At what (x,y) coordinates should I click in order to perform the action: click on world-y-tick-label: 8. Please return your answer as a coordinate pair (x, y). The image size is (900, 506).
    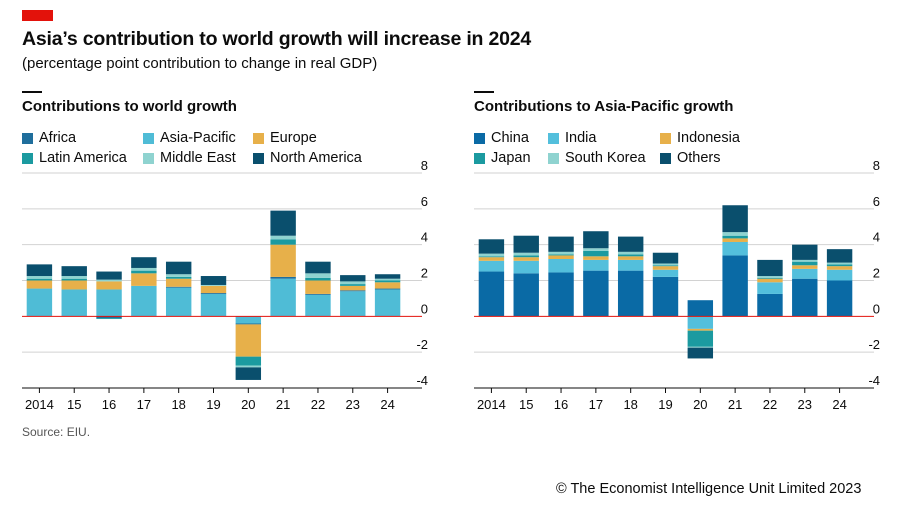
    Looking at the image, I should click on (424, 165).